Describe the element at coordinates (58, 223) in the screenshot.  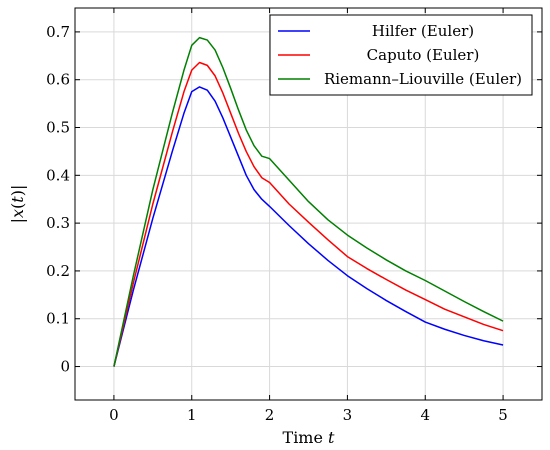
I see `y-tick-label: 0.3` at that location.